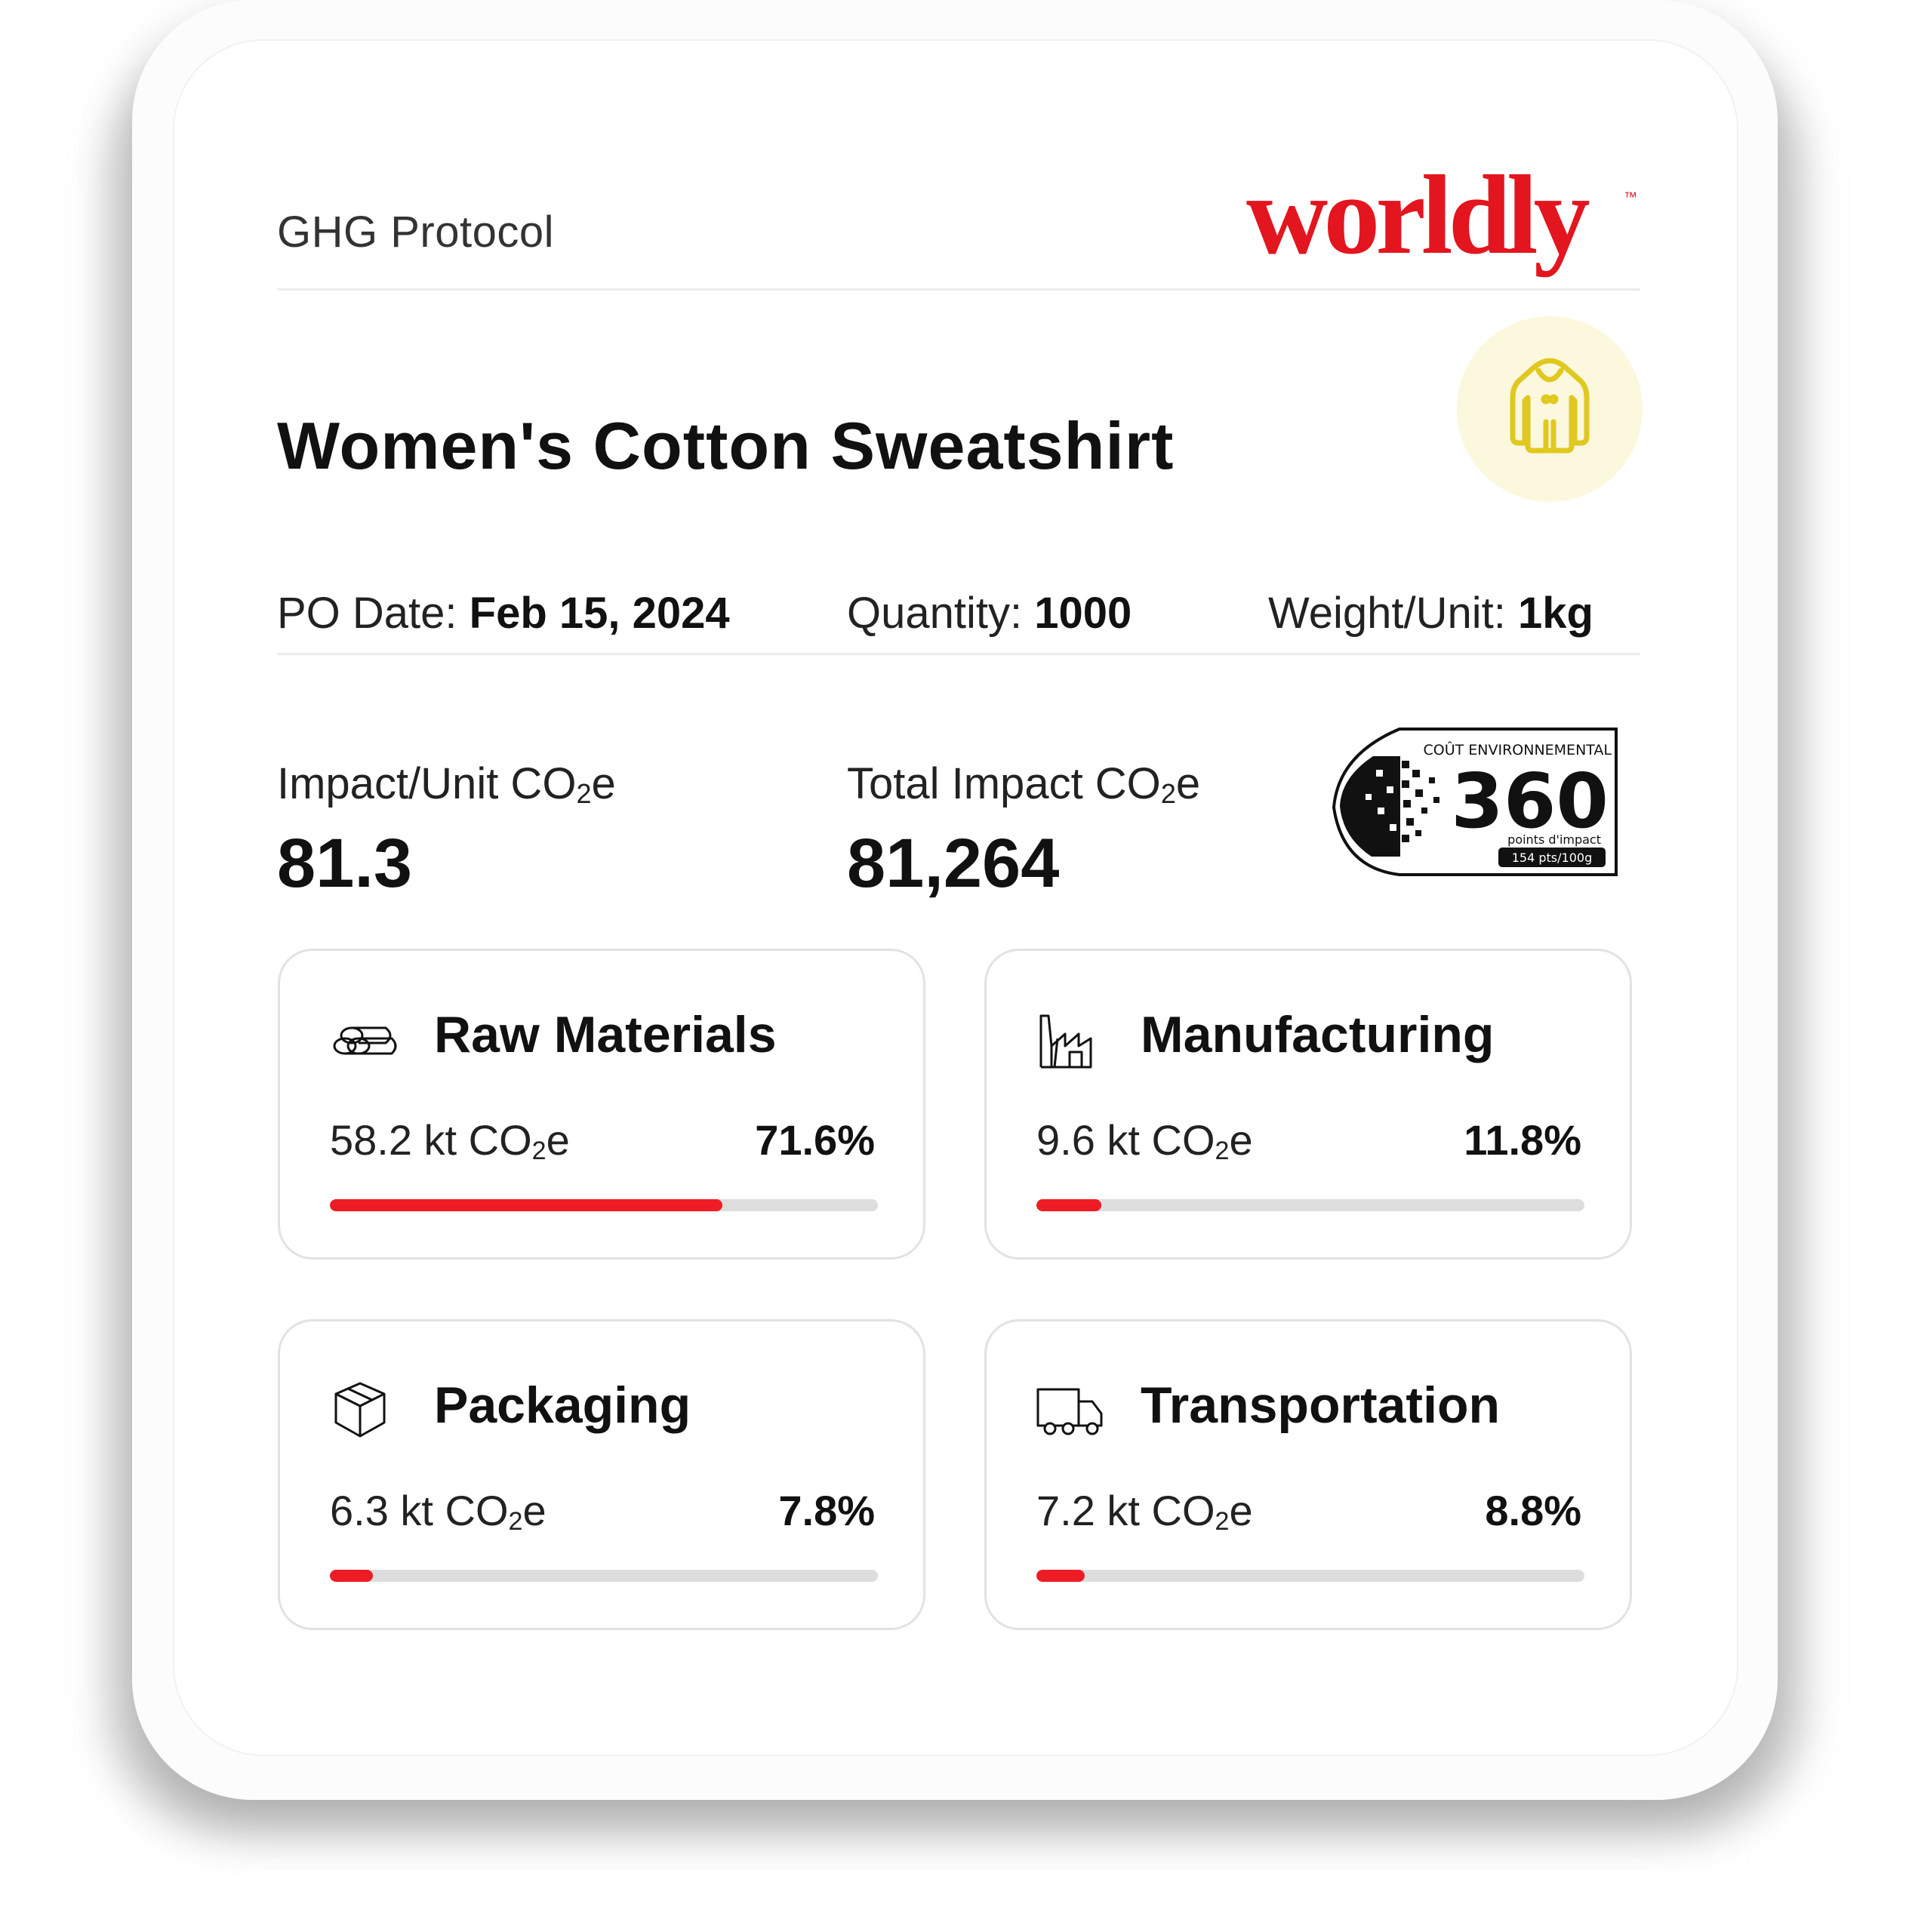  What do you see at coordinates (605, 1034) in the screenshot?
I see `category-name: Raw Materials` at bounding box center [605, 1034].